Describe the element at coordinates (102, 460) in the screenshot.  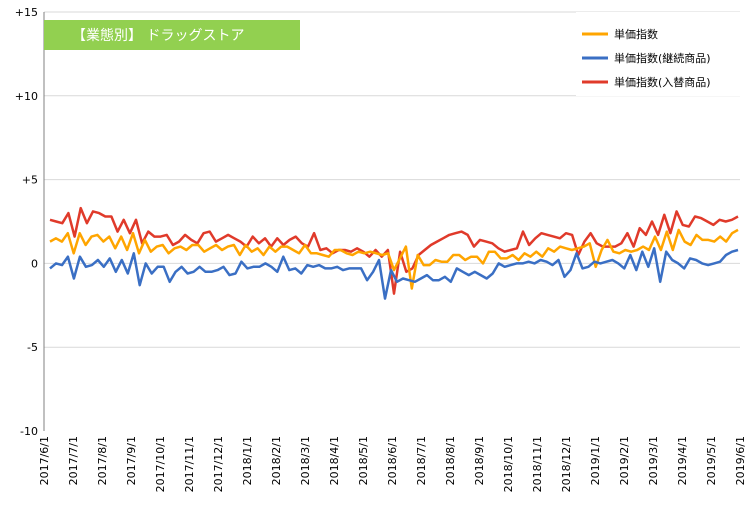
I see `x-tick-label: 2017/8/1` at that location.